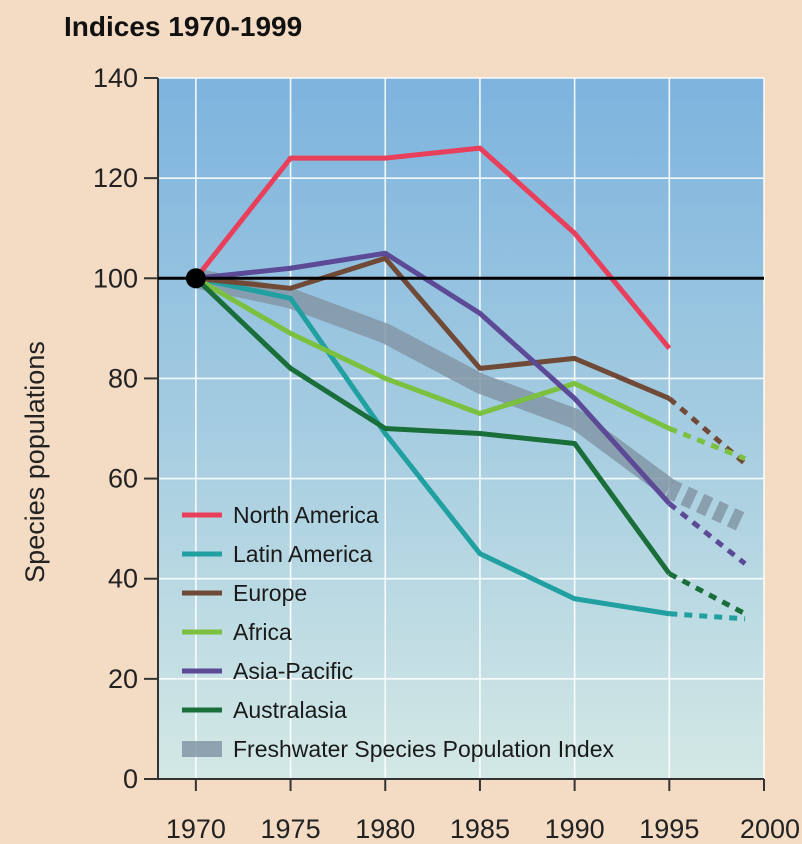 Image resolution: width=802 pixels, height=844 pixels. I want to click on x-tick-label: 2000, so click(770, 829).